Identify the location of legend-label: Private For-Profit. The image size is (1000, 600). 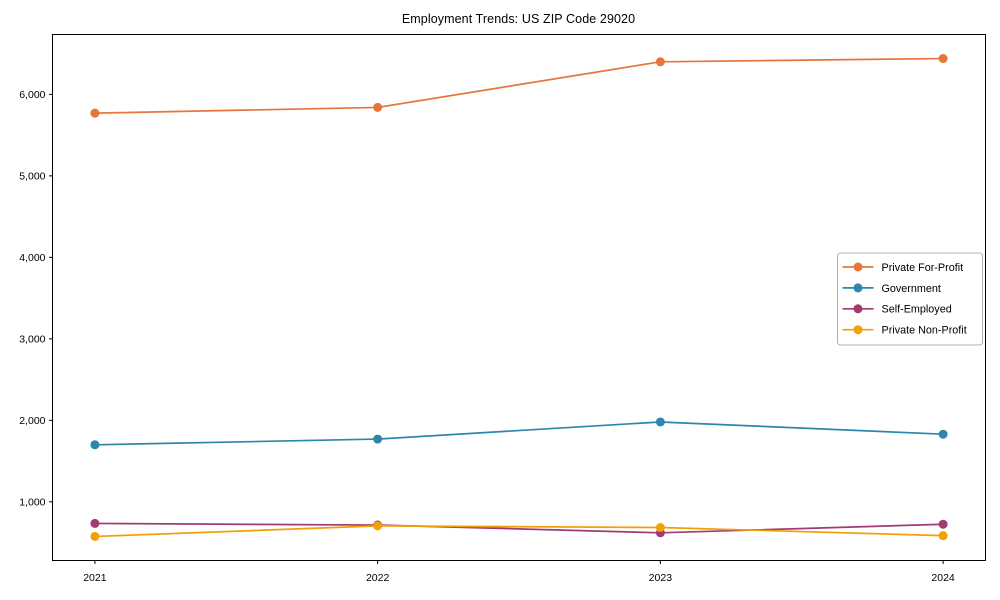
(923, 268).